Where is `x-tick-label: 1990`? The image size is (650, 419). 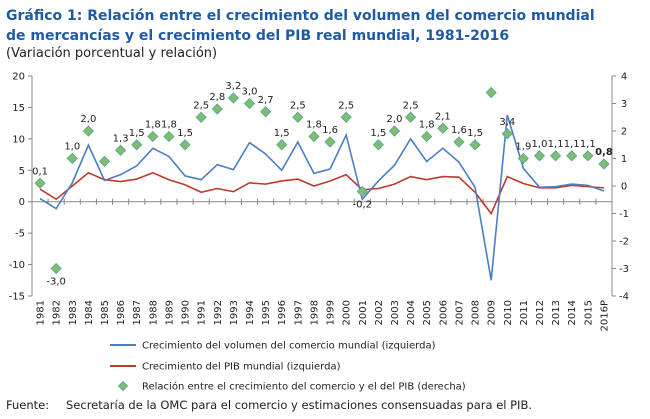 x-tick-label: 1990 is located at coordinates (186, 312).